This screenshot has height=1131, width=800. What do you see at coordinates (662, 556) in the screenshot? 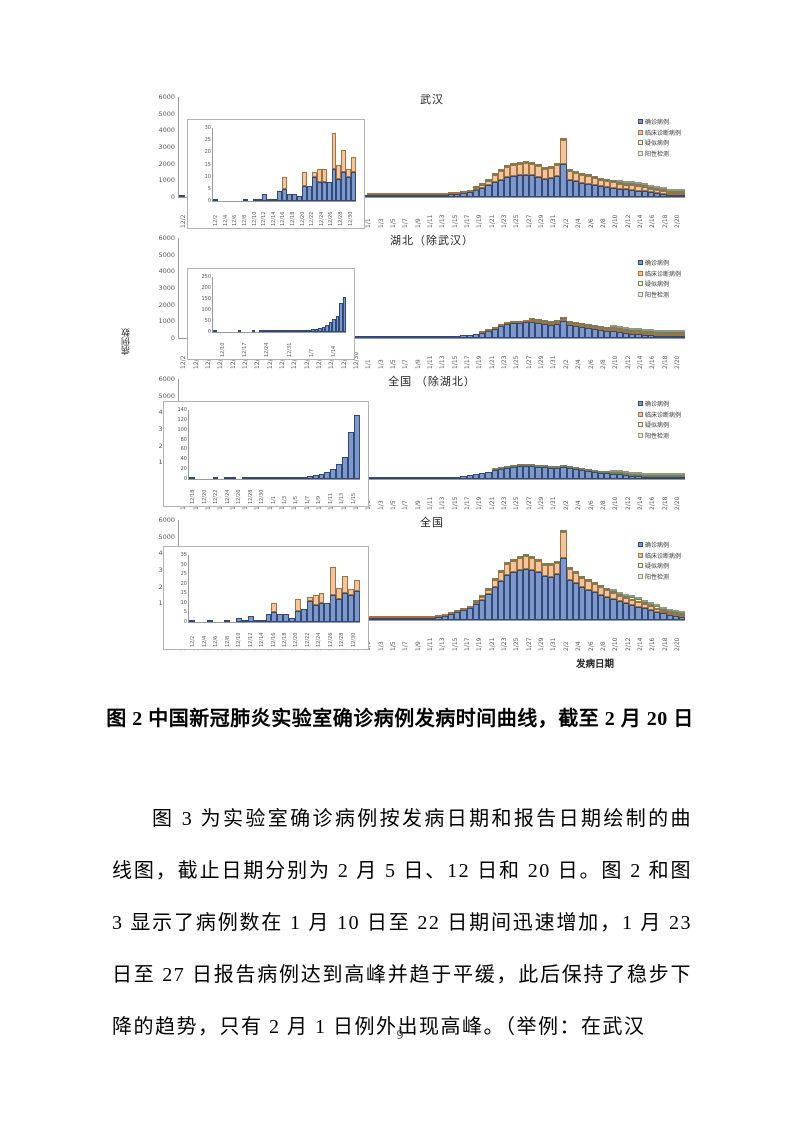
I see `legend-label: 临床诊断病例` at bounding box center [662, 556].